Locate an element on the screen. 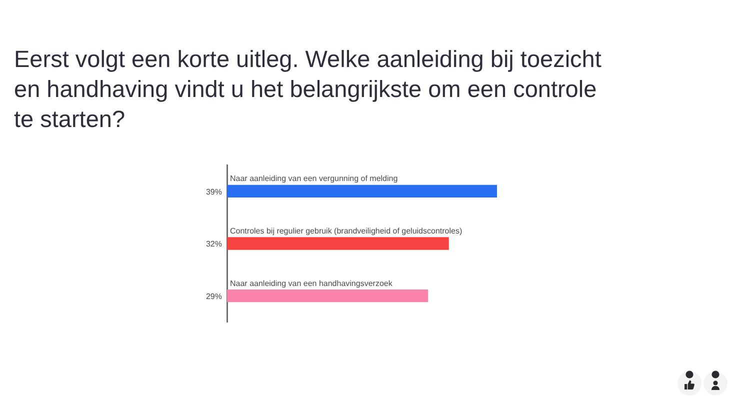  data-label: 39% is located at coordinates (214, 191).